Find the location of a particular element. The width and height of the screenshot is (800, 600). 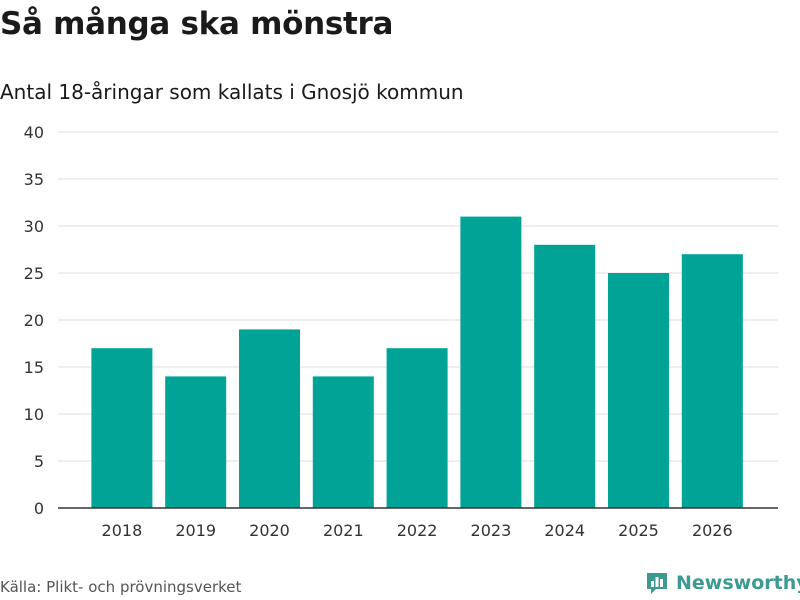

bar-2025 is located at coordinates (638, 390).